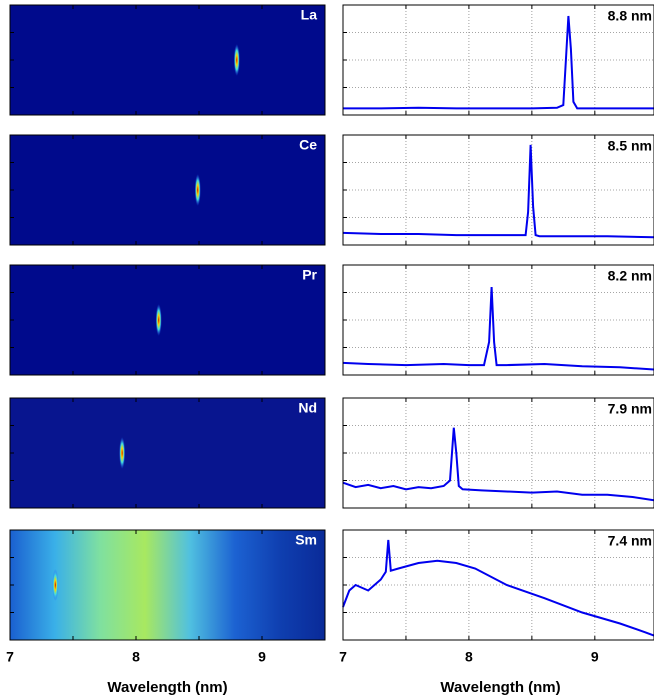  Describe the element at coordinates (630, 276) in the screenshot. I see `peak-annotation: 8.2 nm` at that location.